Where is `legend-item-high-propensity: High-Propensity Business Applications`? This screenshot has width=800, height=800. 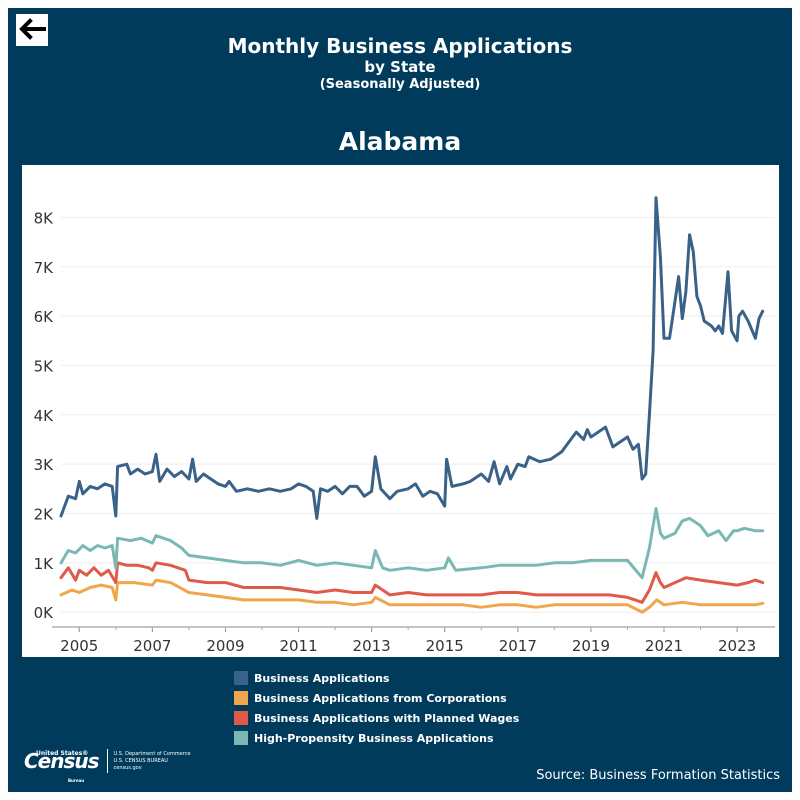
legend-item-high-propensity: High-Propensity Business Applications is located at coordinates (376, 738).